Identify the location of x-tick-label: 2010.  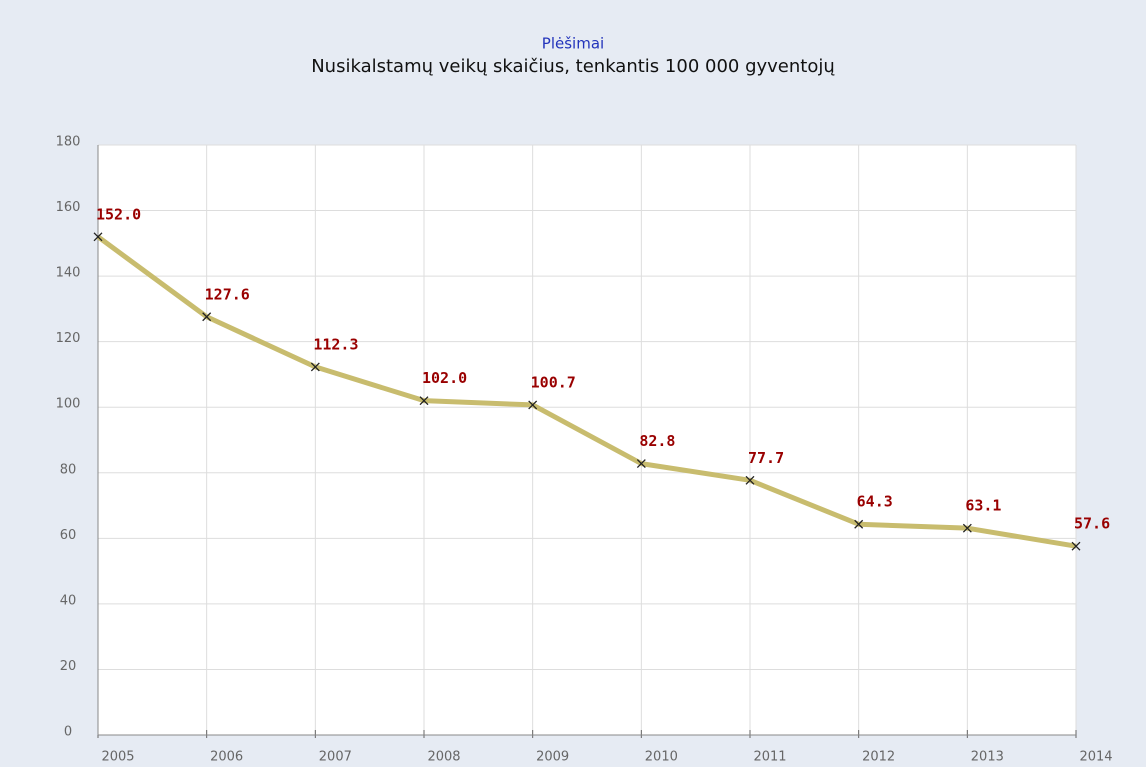
(661, 757).